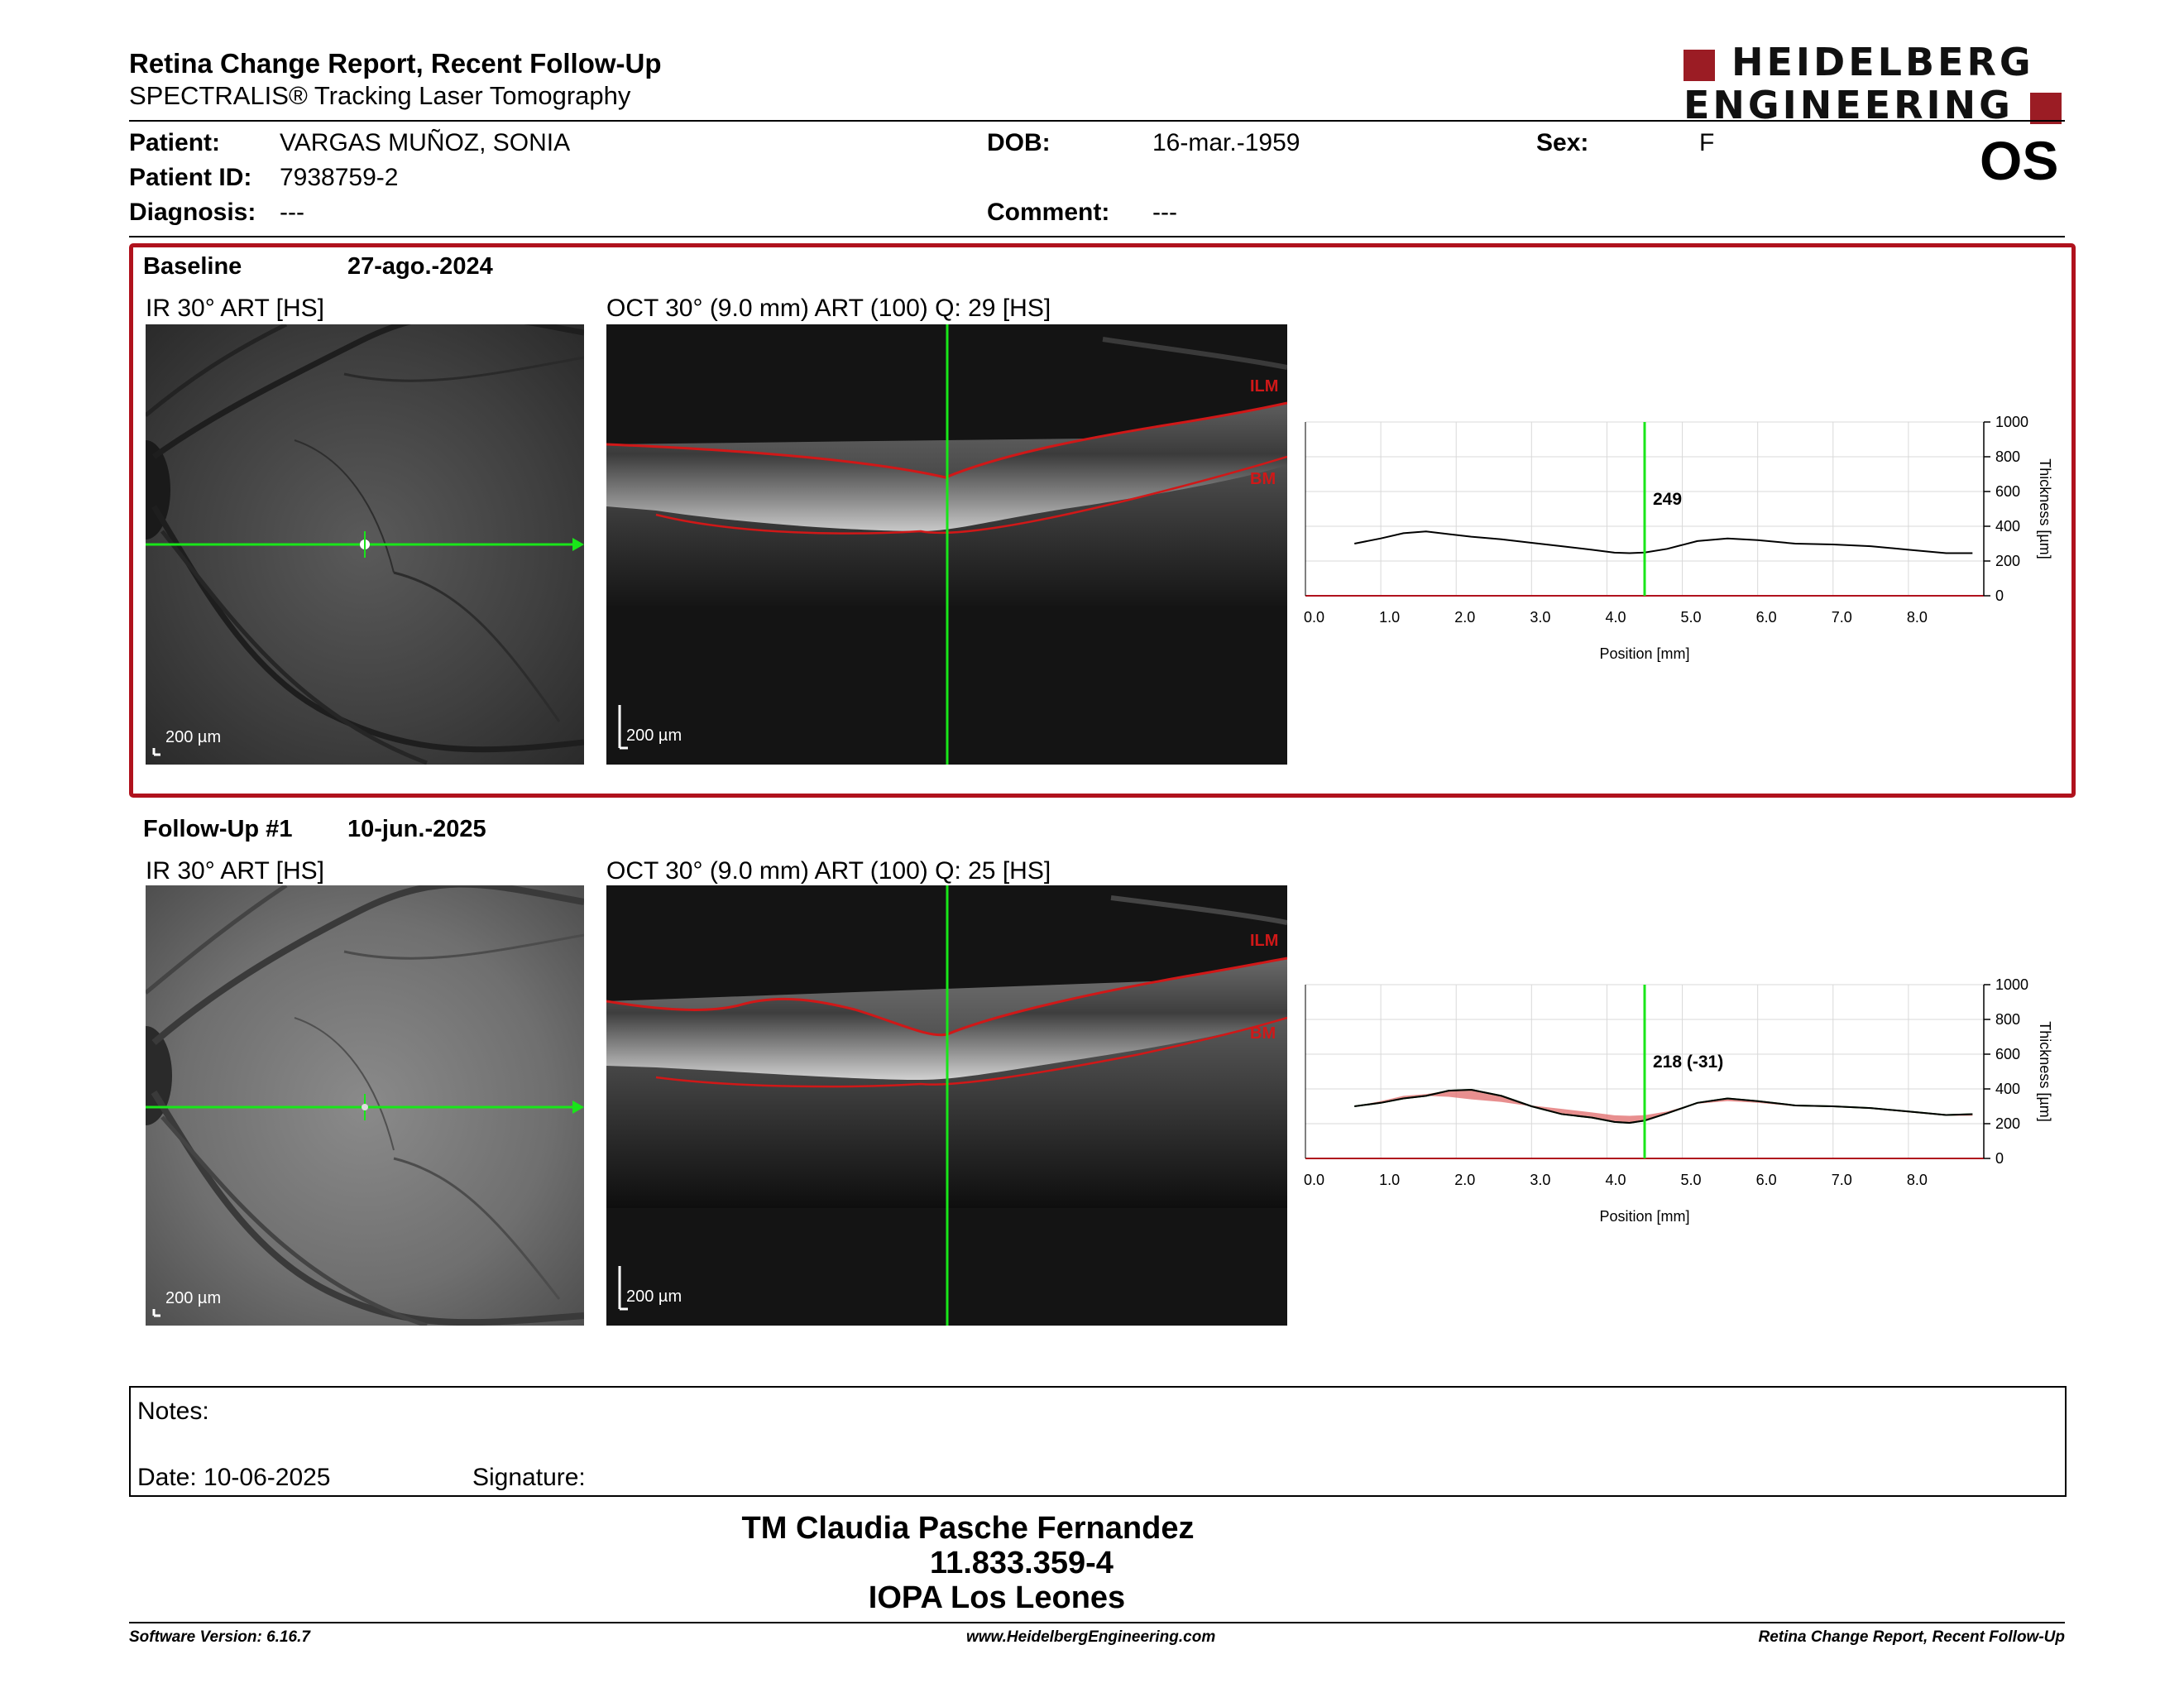  I want to click on signer-place: IOPA Los Leones, so click(997, 1597).